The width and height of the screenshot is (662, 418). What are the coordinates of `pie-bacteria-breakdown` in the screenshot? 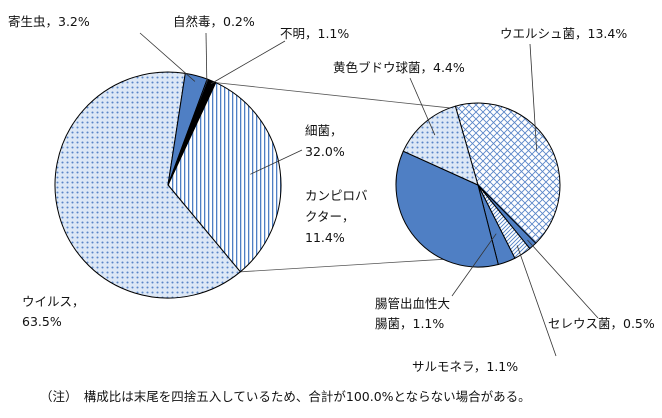 It's located at (478, 185).